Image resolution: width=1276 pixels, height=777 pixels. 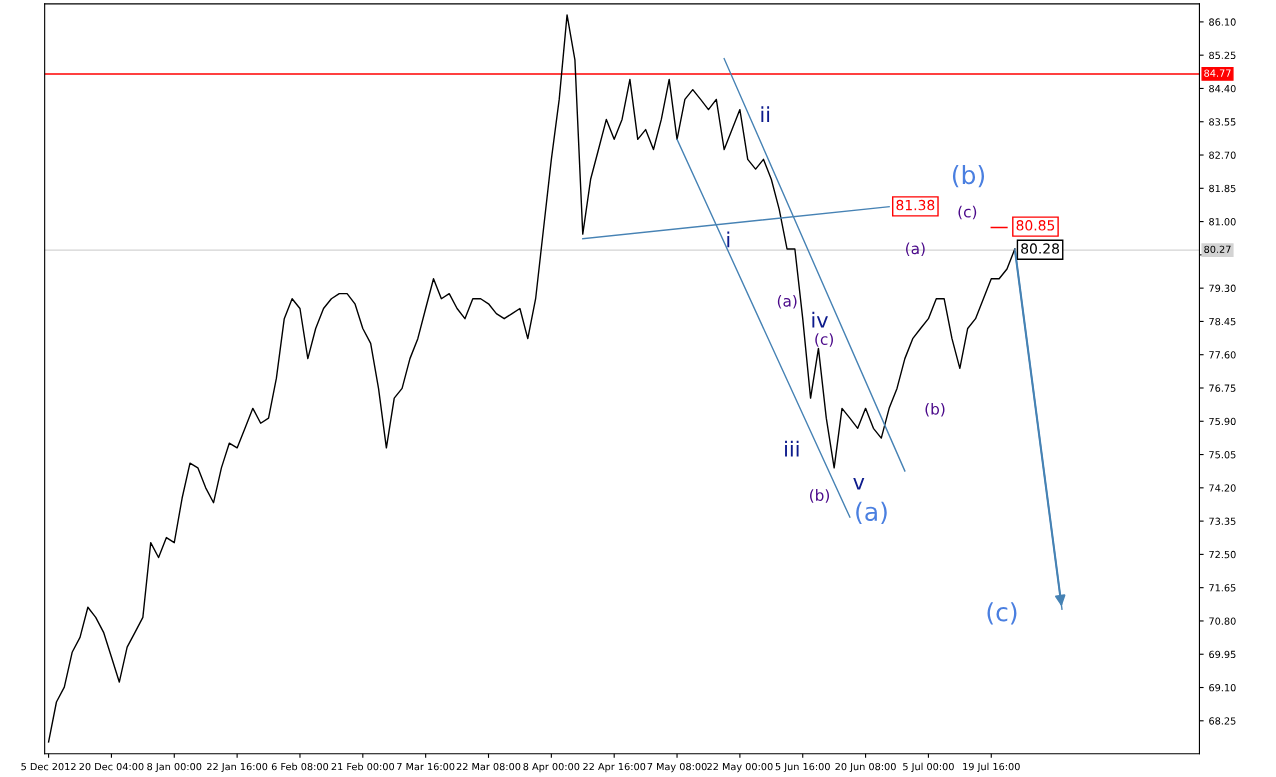 What do you see at coordinates (1222, 521) in the screenshot?
I see `y-tick-label: 73.35` at bounding box center [1222, 521].